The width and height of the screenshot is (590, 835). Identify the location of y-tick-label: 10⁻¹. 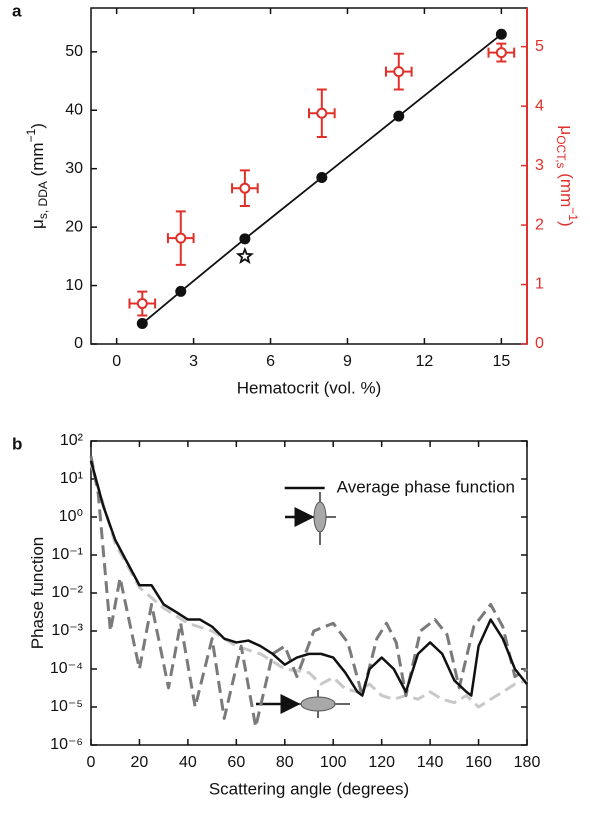
(67, 554).